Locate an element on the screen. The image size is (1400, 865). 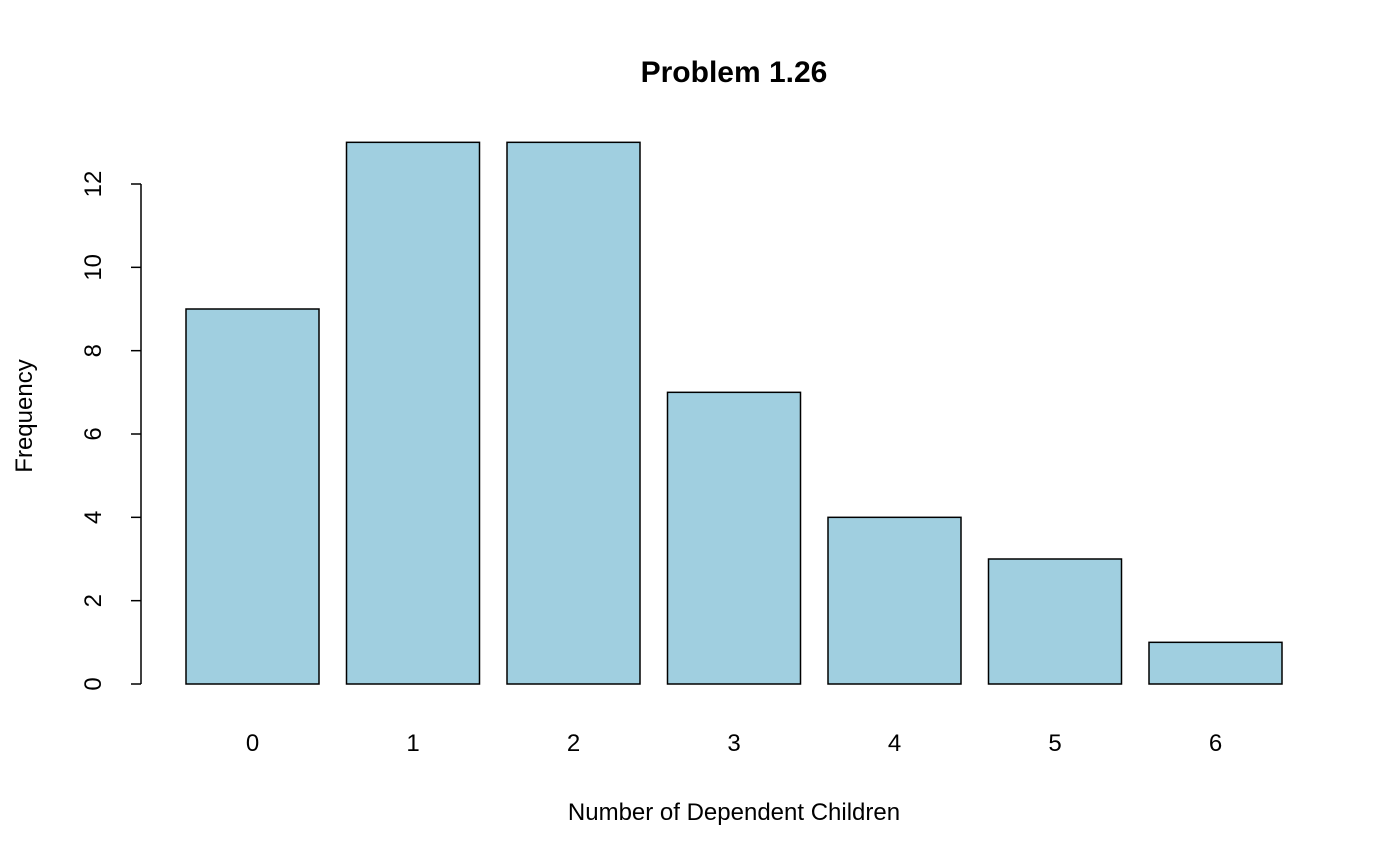
x-tick-label: 5 is located at coordinates (1054, 743).